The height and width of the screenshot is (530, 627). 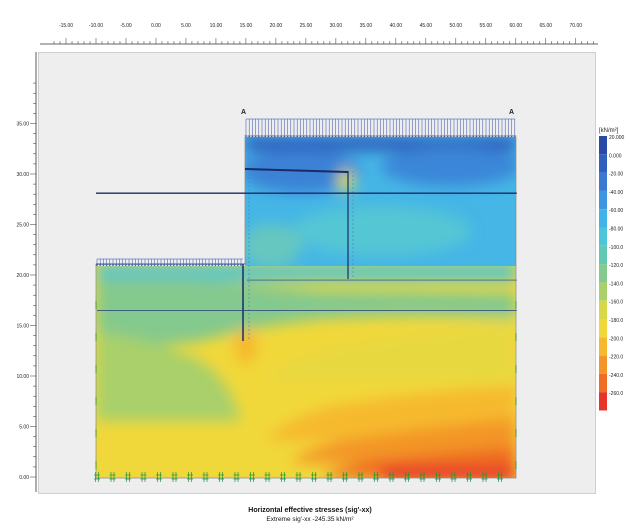 What do you see at coordinates (609, 131) in the screenshot?
I see `legend-unit: [kN/m²]` at bounding box center [609, 131].